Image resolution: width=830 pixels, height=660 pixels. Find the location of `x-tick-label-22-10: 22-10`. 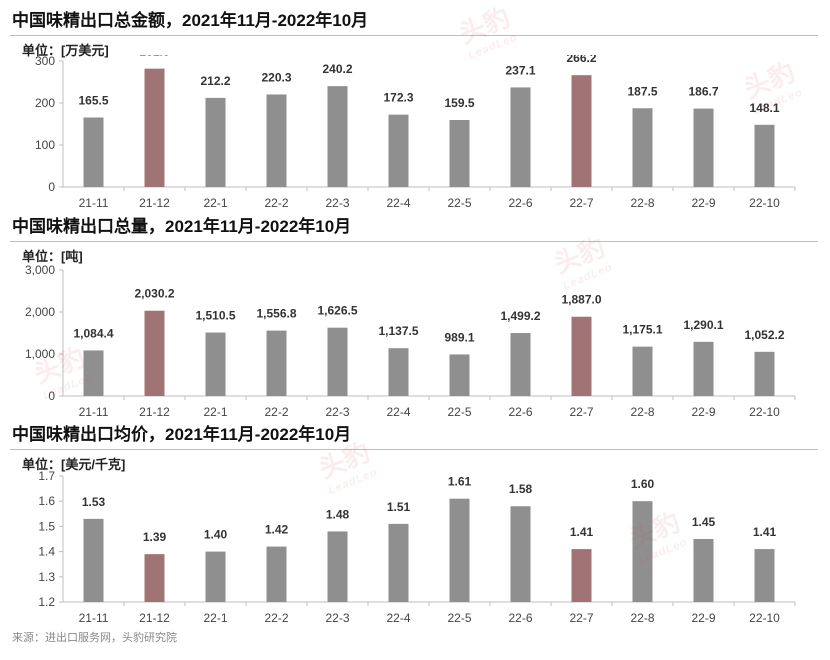

x-tick-label-22-10: 22-10 is located at coordinates (764, 412).